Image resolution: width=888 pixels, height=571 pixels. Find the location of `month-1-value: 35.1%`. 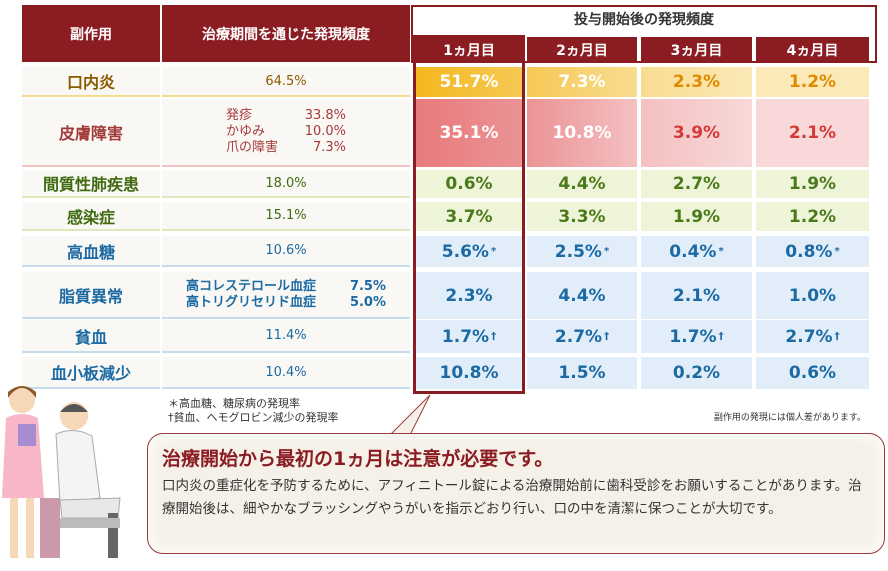

month-1-value: 35.1% is located at coordinates (469, 133).